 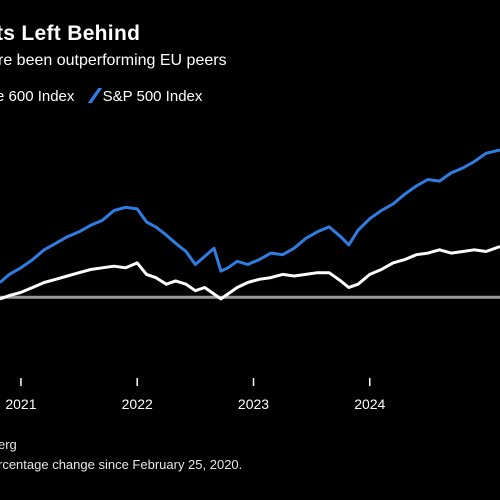 I want to click on chart-title: ts Left Behind, so click(x=70, y=33).